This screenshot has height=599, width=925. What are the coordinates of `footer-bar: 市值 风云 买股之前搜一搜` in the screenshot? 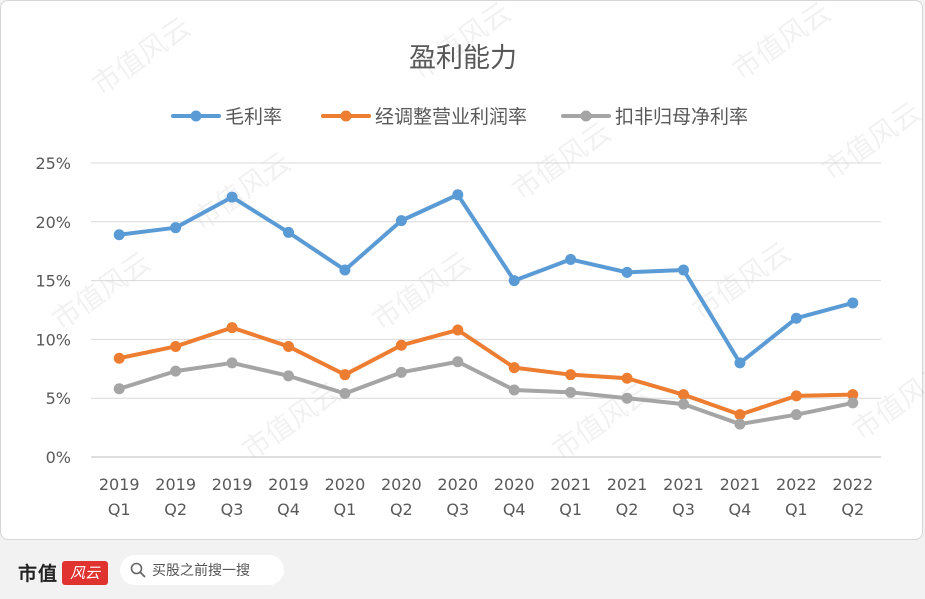 It's located at (462, 572).